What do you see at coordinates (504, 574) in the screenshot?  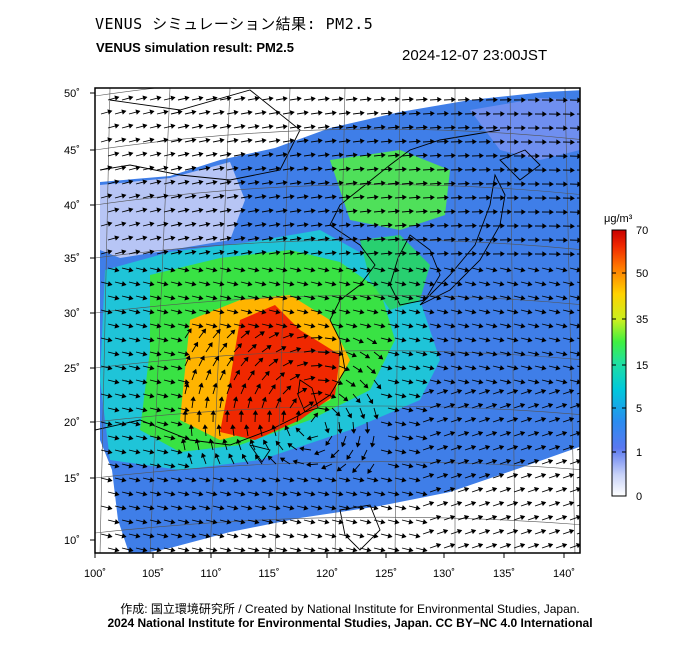 I see `longitude-label: 135˚` at bounding box center [504, 574].